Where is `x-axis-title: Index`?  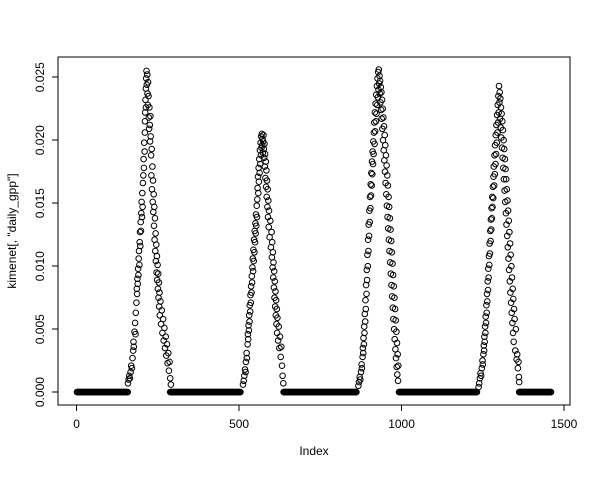 x-axis-title: Index is located at coordinates (313, 451).